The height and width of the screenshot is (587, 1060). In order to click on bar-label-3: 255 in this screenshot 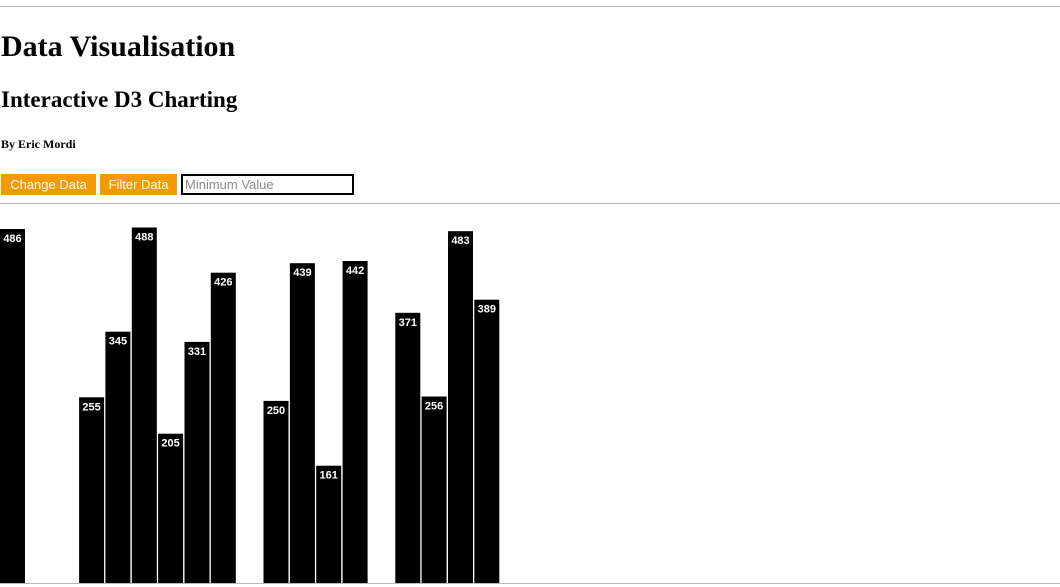, I will do `click(91, 407)`.